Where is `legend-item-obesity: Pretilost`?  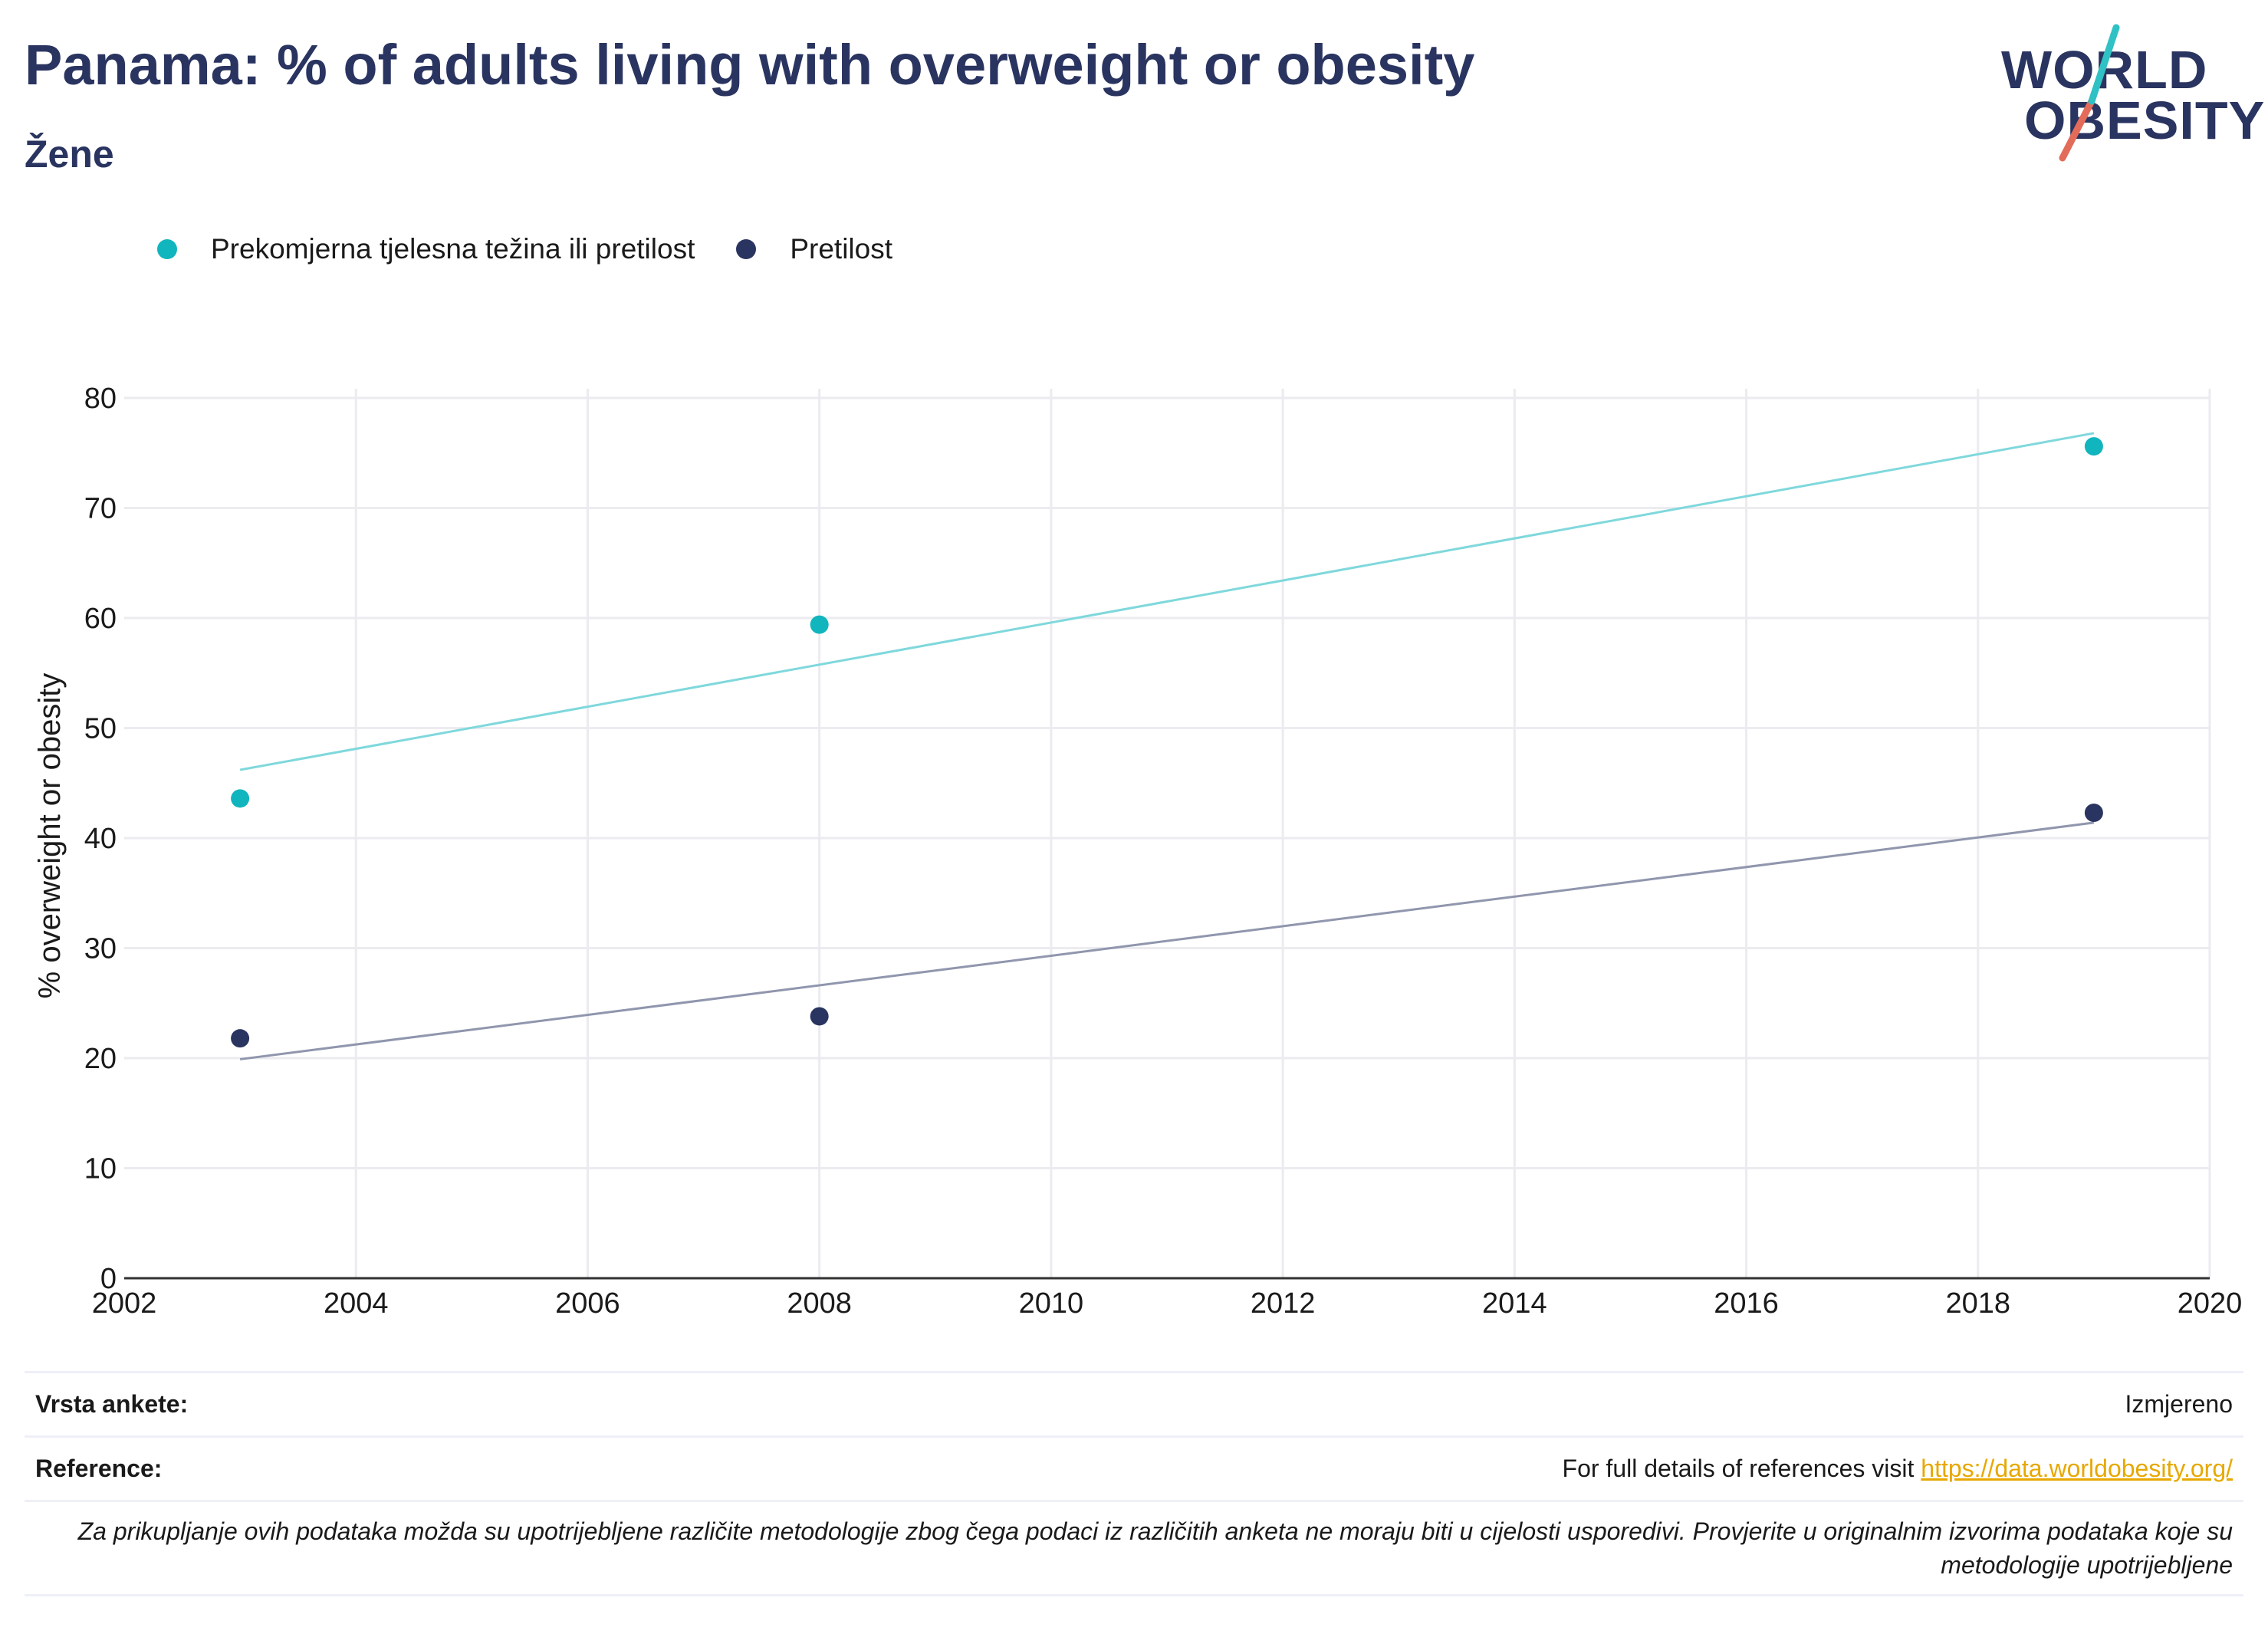 legend-item-obesity: Pretilost is located at coordinates (814, 249).